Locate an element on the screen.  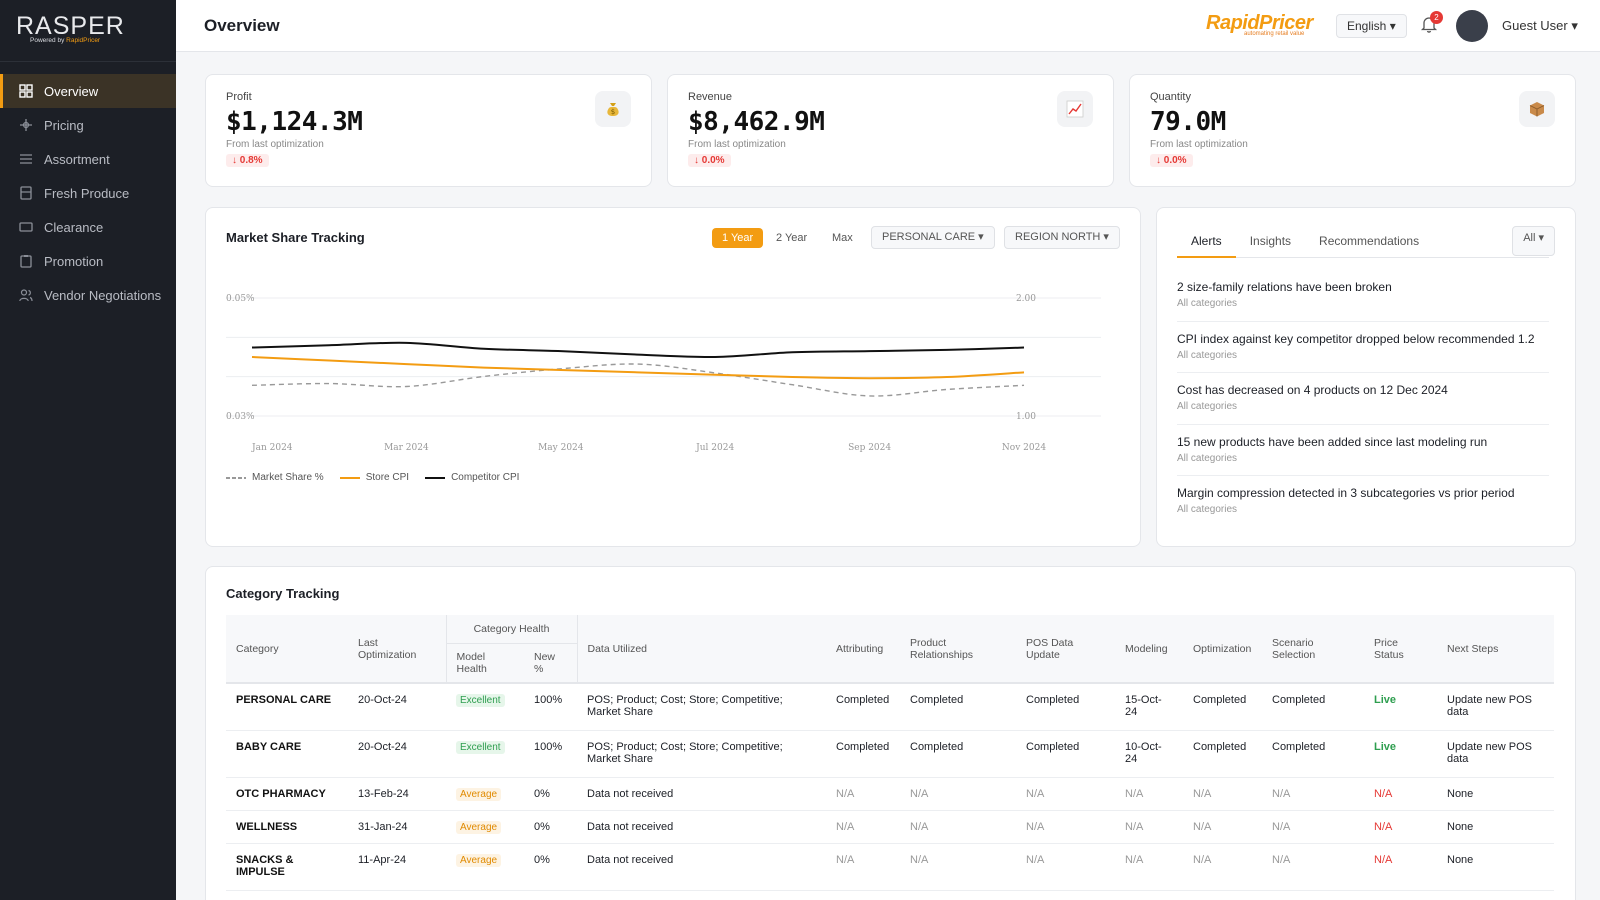
col-product-relationships: Product Relationships is located at coordinates (958, 649).